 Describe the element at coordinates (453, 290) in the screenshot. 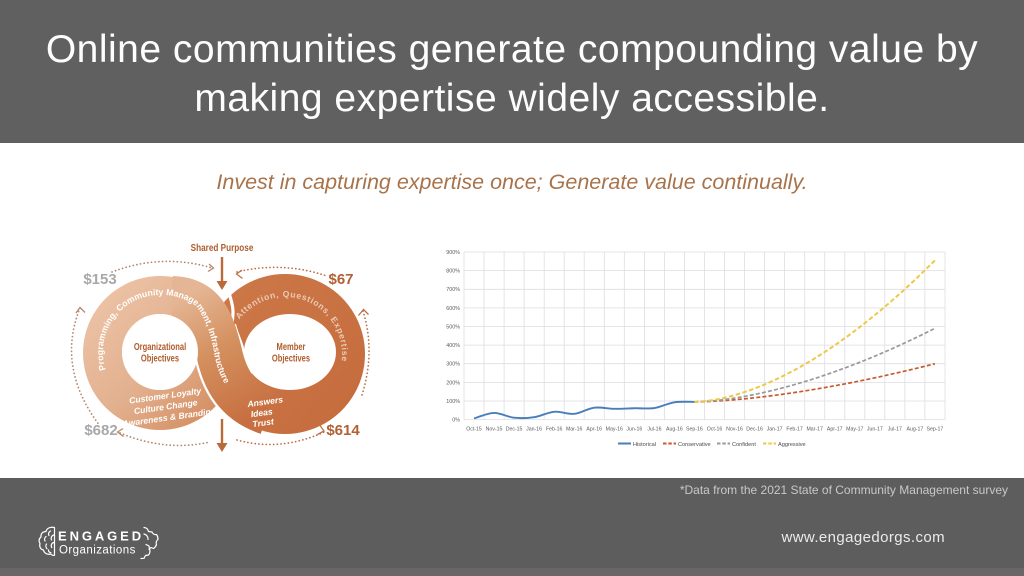

I see `svg-text: 700%` at that location.